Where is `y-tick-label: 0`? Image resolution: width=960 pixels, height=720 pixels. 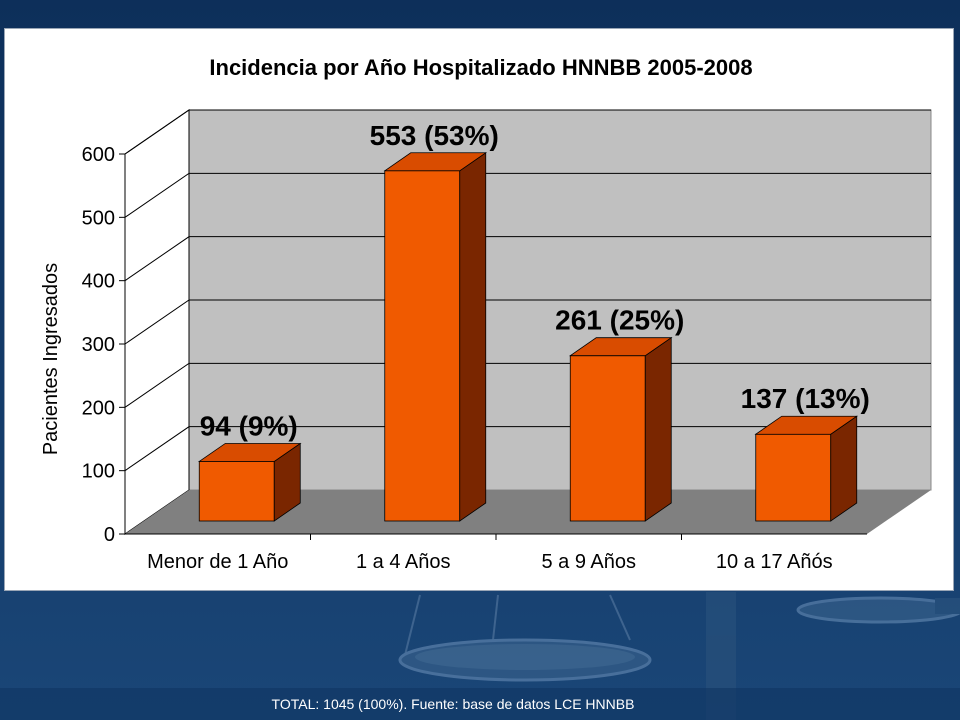 y-tick-label: 0 is located at coordinates (109, 535).